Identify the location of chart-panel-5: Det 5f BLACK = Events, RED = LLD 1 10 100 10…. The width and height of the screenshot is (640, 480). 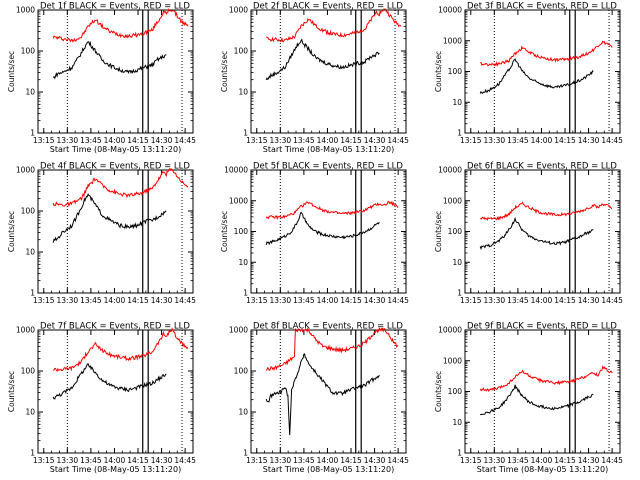
(314, 234).